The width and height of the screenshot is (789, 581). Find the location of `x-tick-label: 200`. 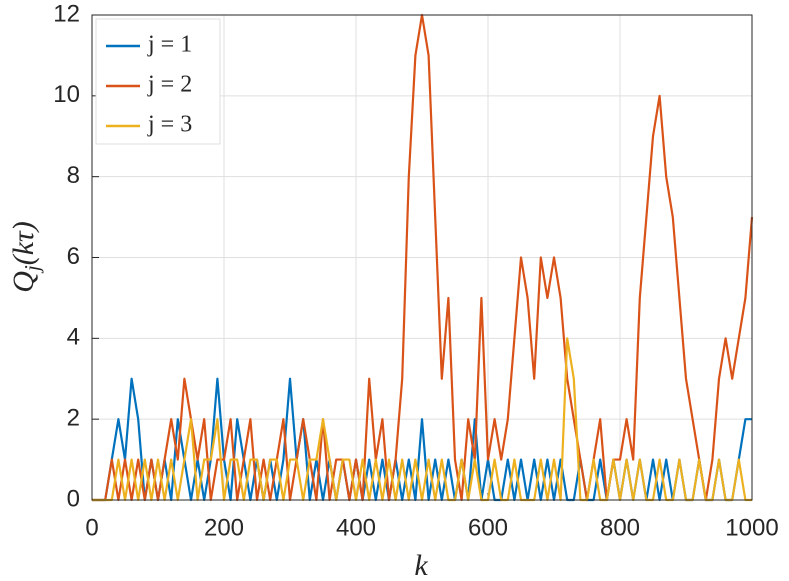

x-tick-label: 200 is located at coordinates (224, 527).